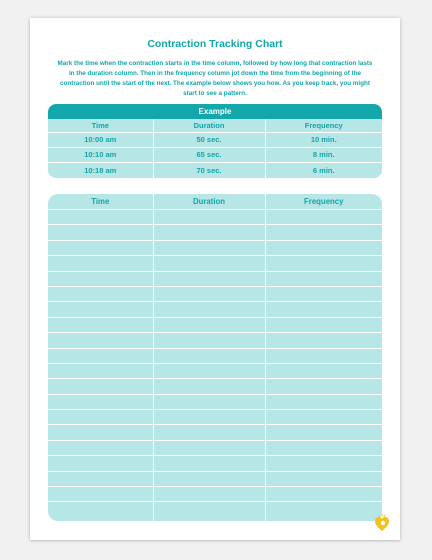 The image size is (432, 560). I want to click on example-header-row: Time Duration Frequency, so click(215, 126).